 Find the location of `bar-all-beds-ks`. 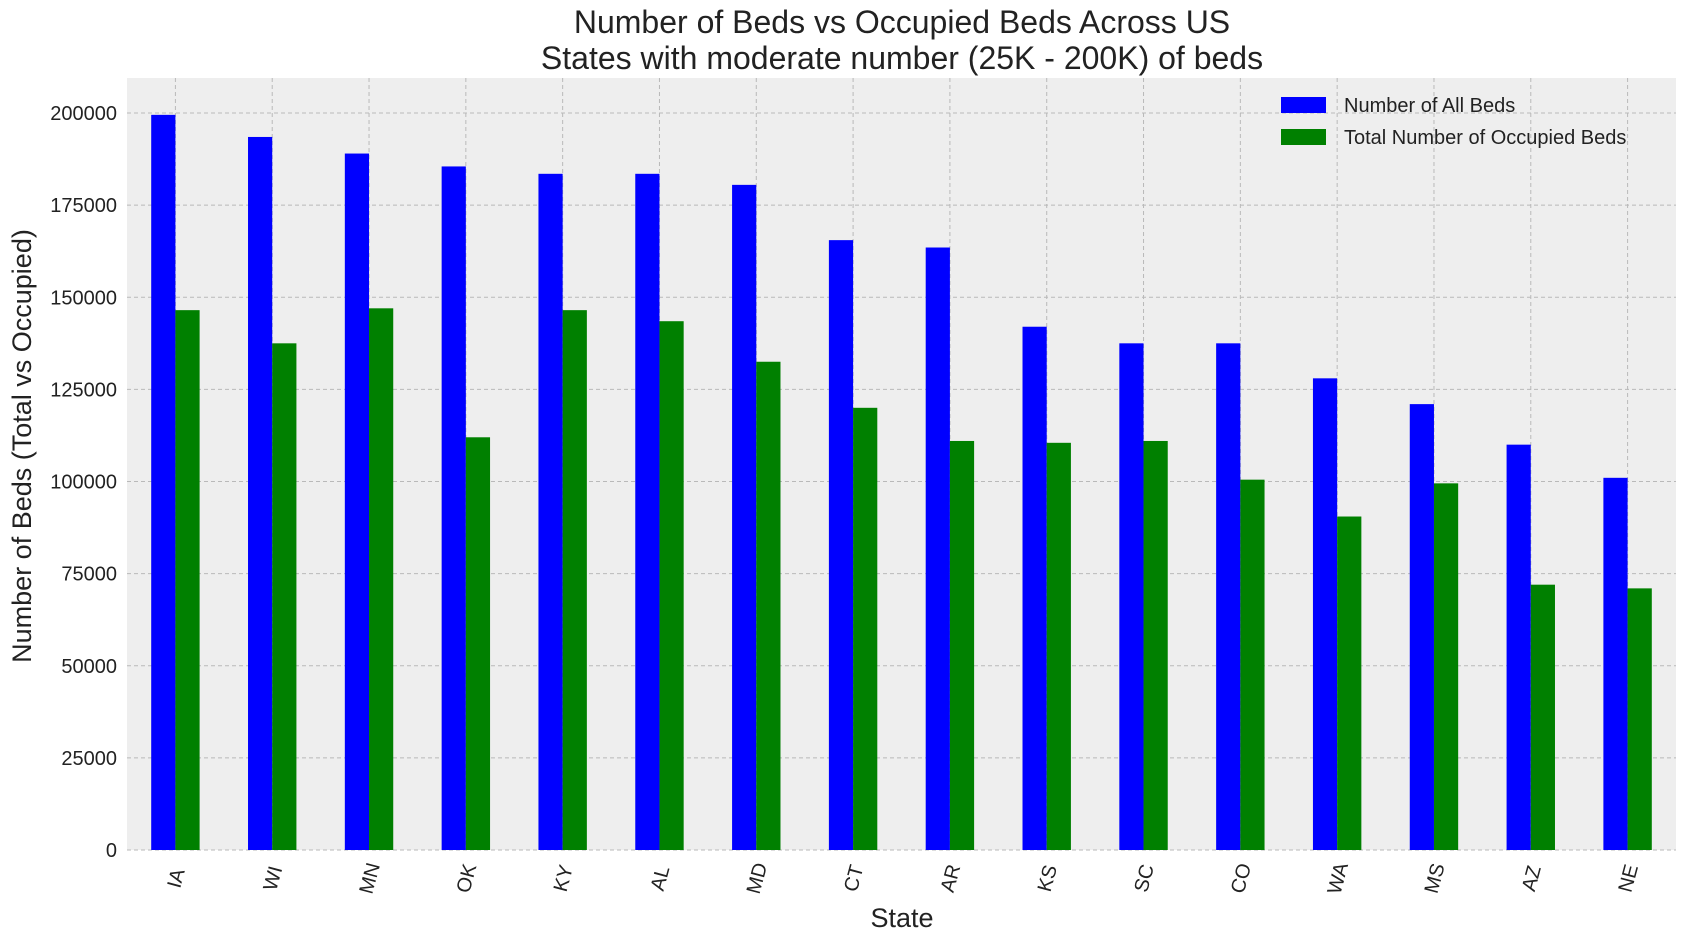

bar-all-beds-ks is located at coordinates (1034, 588).